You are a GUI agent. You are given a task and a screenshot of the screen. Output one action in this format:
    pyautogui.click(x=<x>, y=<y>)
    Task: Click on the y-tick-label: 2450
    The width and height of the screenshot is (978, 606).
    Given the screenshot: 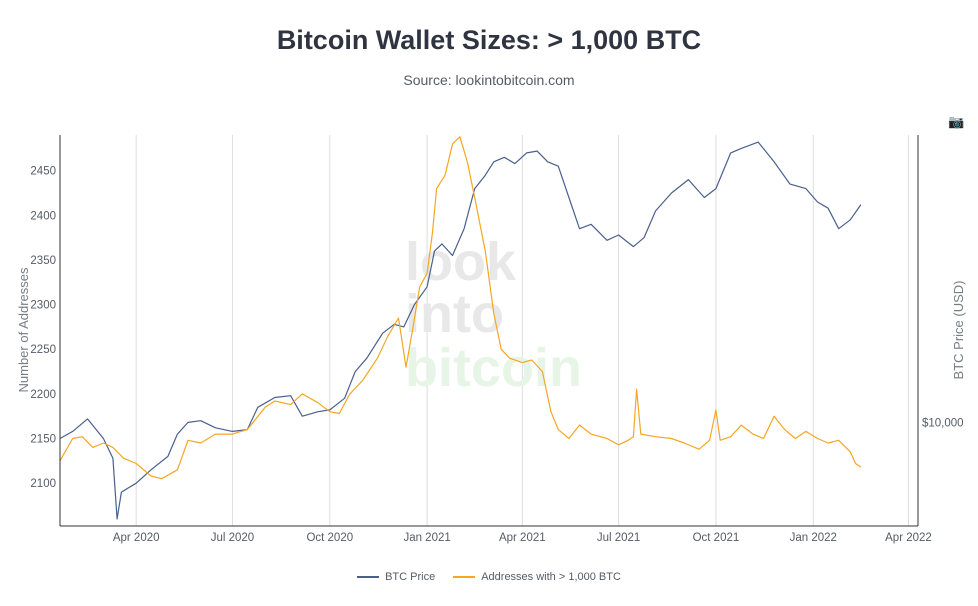 What is the action you would take?
    pyautogui.click(x=43, y=172)
    